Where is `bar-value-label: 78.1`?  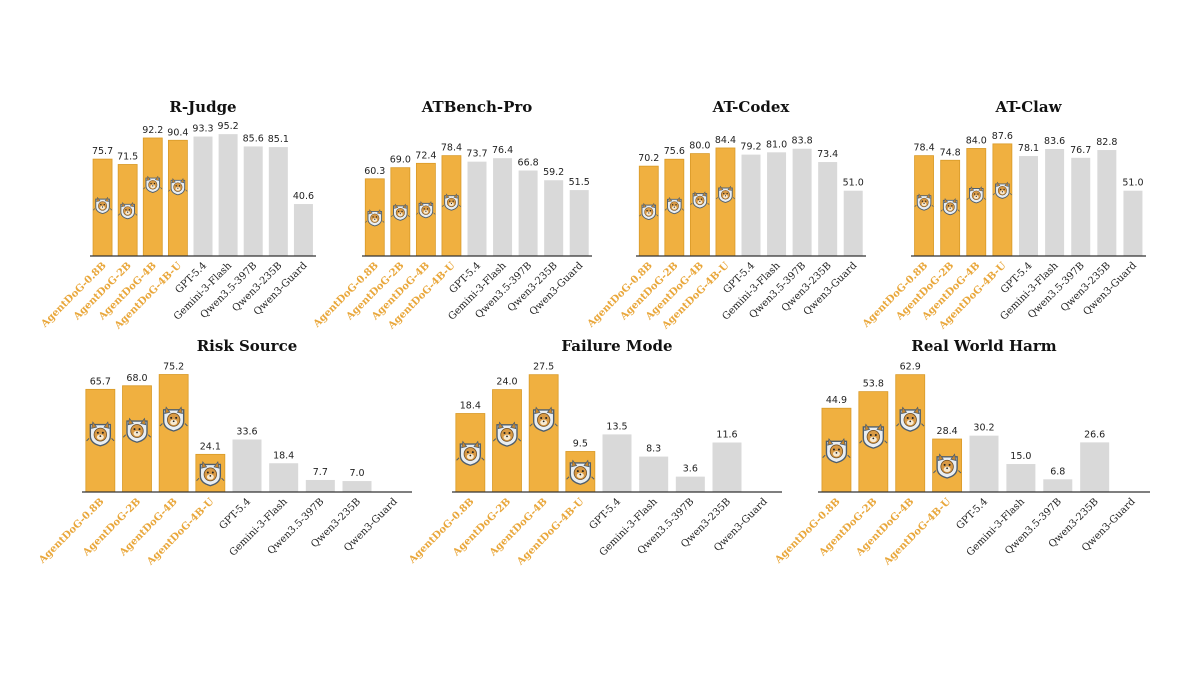
bar-value-label: 78.1 is located at coordinates (1028, 148).